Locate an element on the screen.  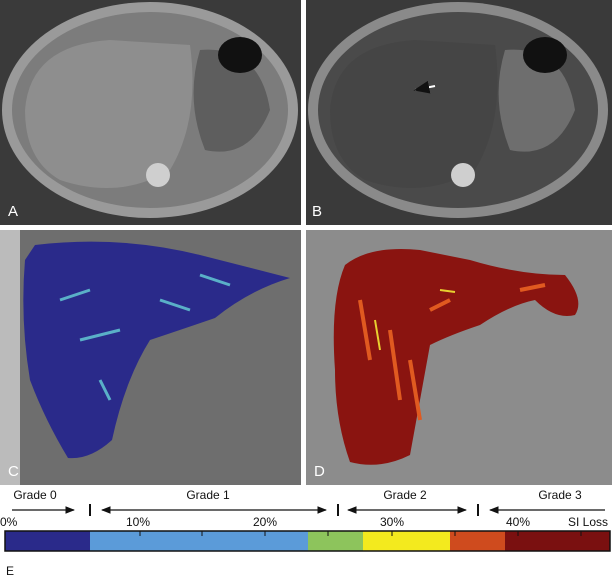
liver-map is located at coordinates (456, 357).